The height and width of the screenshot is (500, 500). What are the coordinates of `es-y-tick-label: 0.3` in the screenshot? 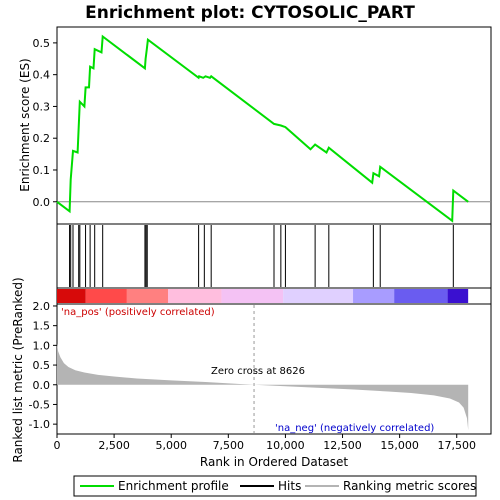 It's located at (42, 106).